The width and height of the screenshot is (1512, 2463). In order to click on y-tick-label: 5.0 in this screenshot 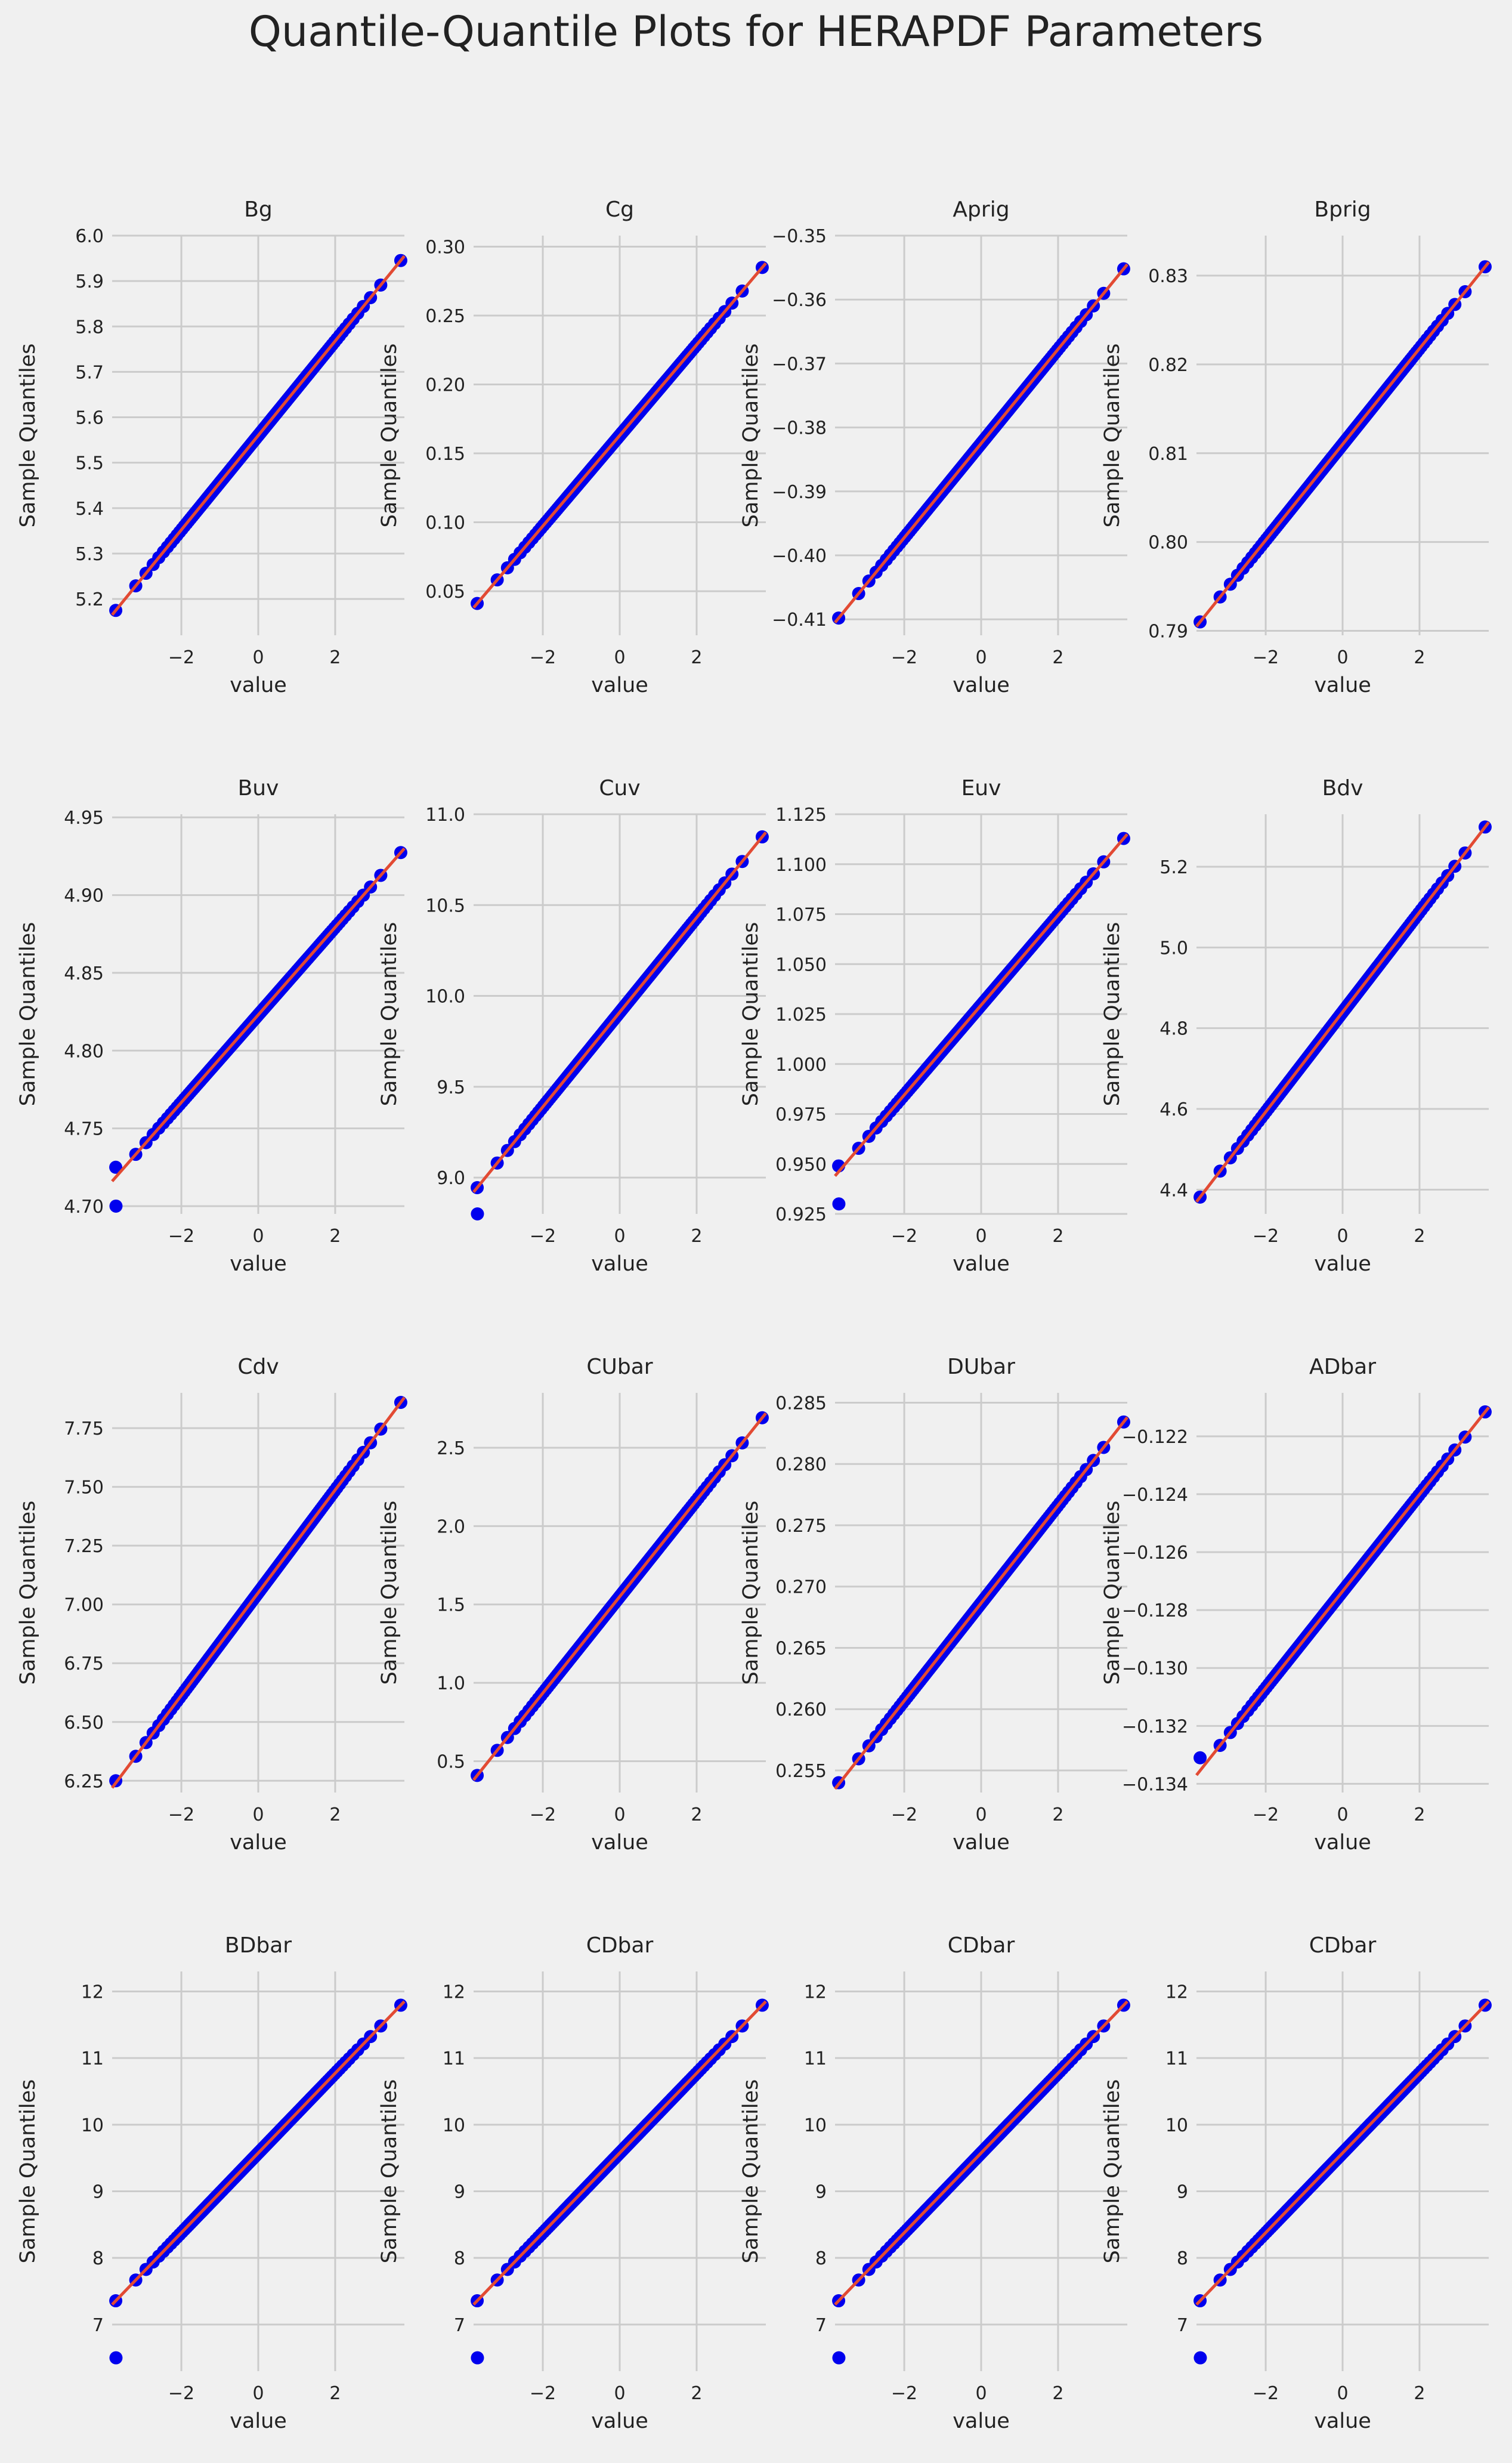, I will do `click(1173, 948)`.